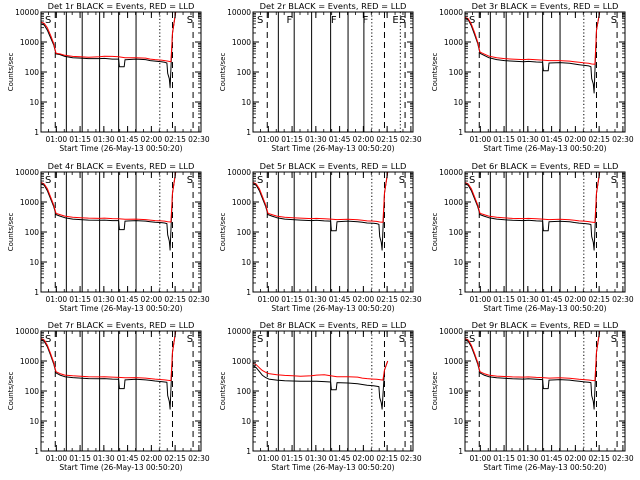 The image size is (640, 480). Describe the element at coordinates (545, 325) in the screenshot. I see `panel-title: Det 9r BLACK = Events, RED = LLD` at that location.